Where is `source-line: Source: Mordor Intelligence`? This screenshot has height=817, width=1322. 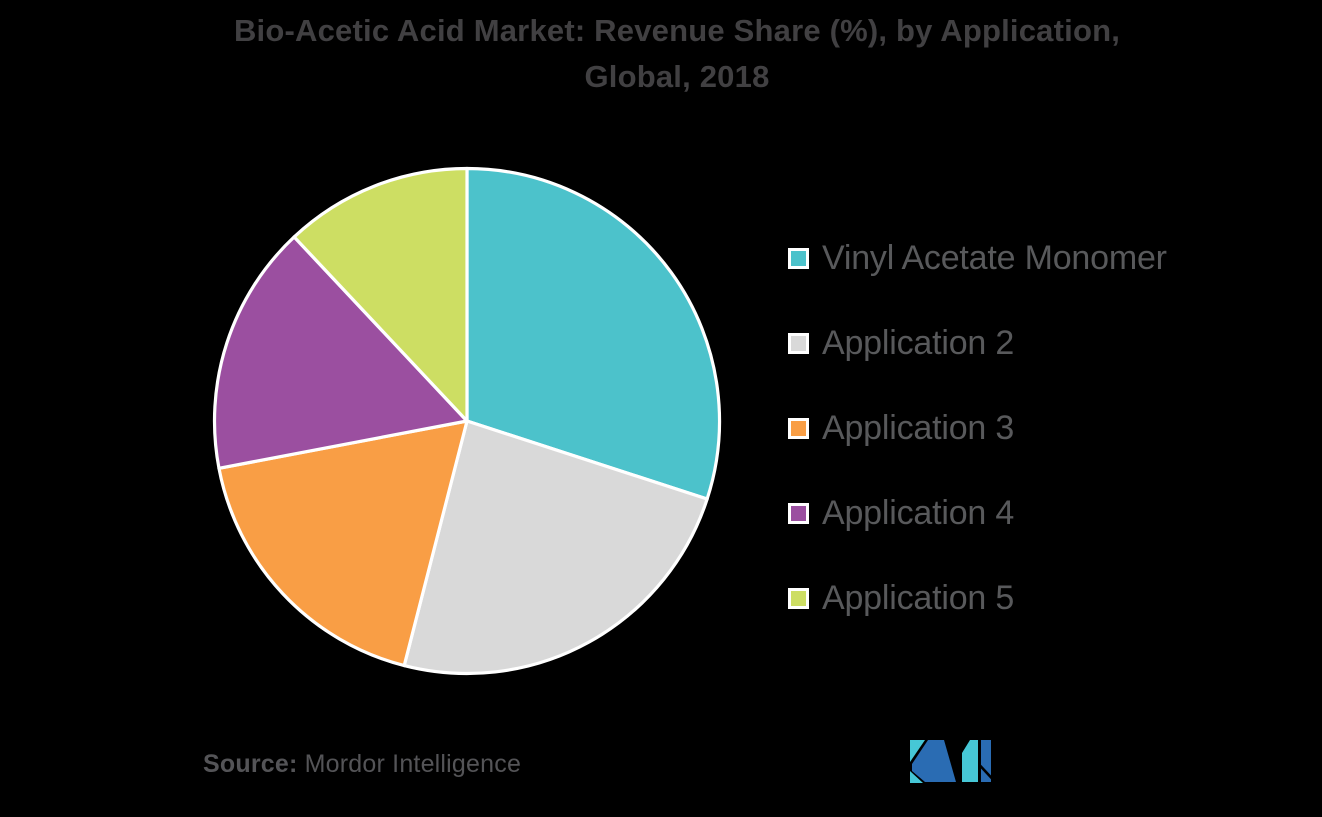
source-line: Source: Mordor Intelligence is located at coordinates (362, 764).